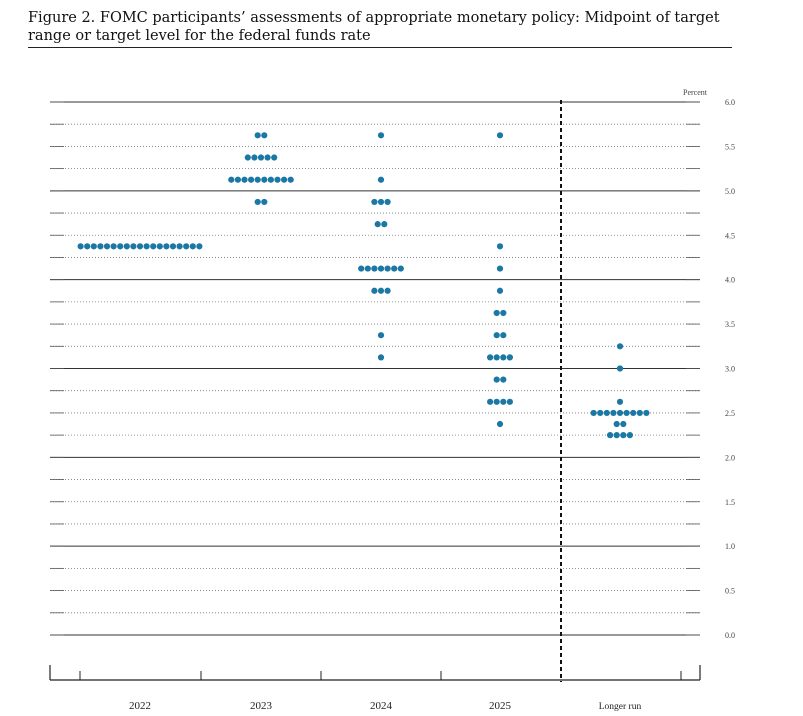 The width and height of the screenshot is (803, 716). Describe the element at coordinates (620, 707) in the screenshot. I see `x-category-label: Longer run` at that location.